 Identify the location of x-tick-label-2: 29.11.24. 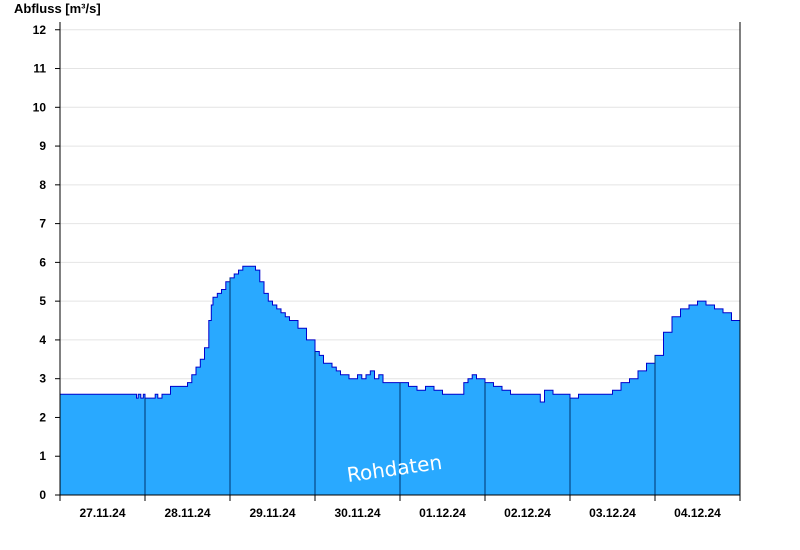
(272, 513).